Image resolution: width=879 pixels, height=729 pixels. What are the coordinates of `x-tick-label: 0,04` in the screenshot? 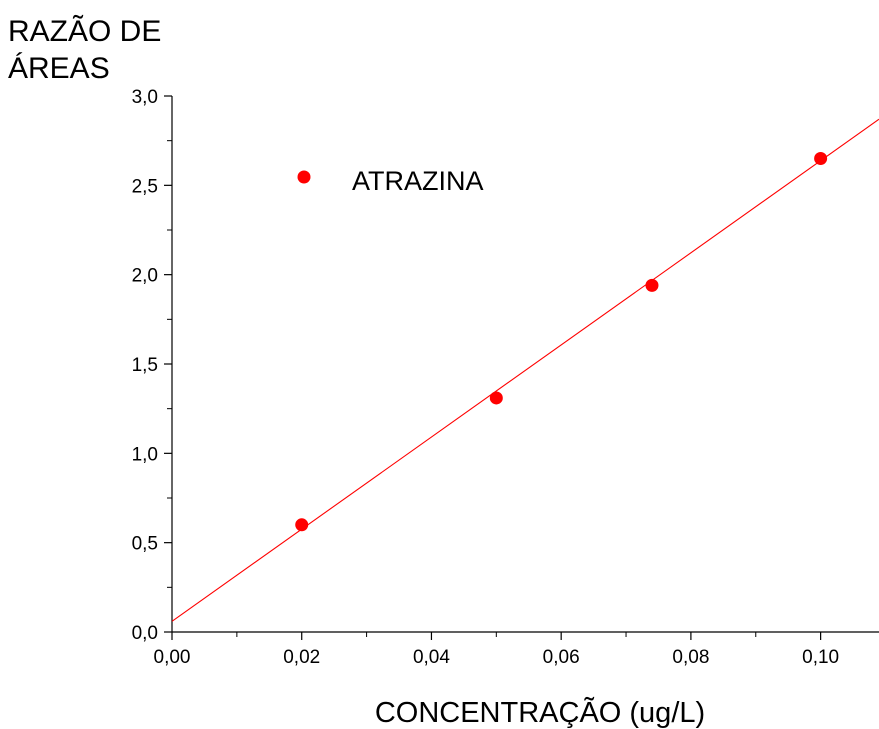 It's located at (431, 657).